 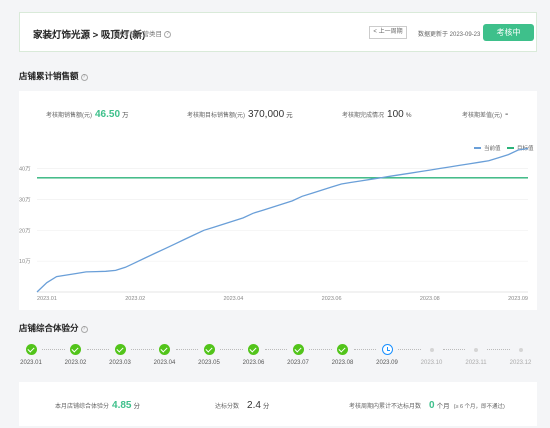 I want to click on legend-current: 当前值, so click(x=487, y=148).